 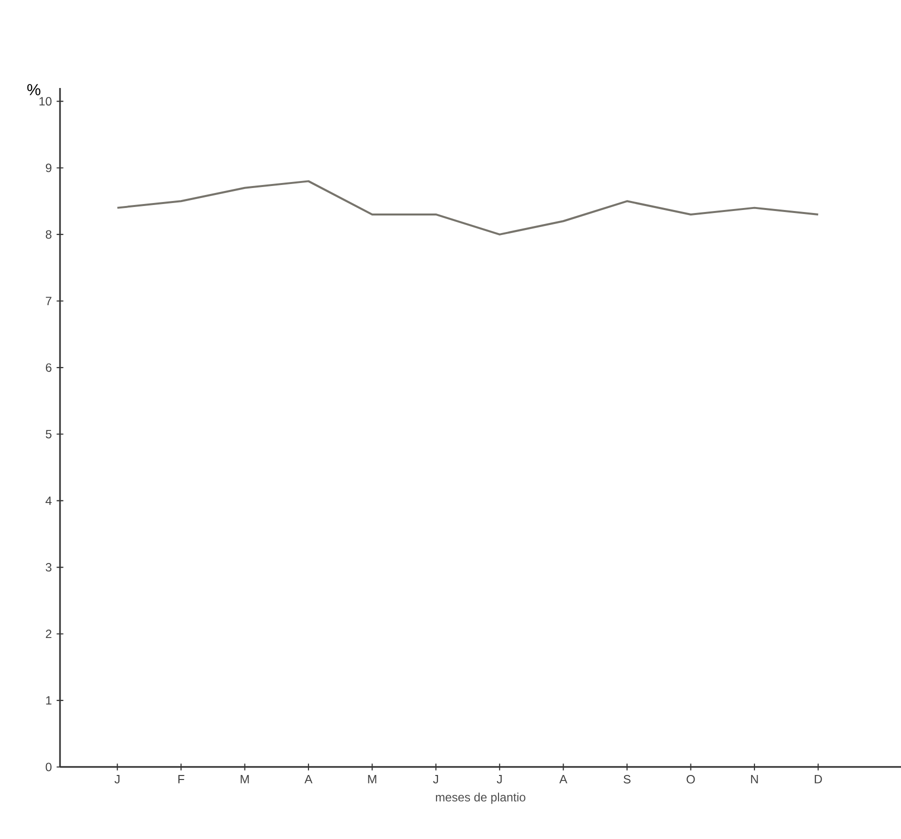 What do you see at coordinates (49, 767) in the screenshot?
I see `y-tick-label: 0` at bounding box center [49, 767].